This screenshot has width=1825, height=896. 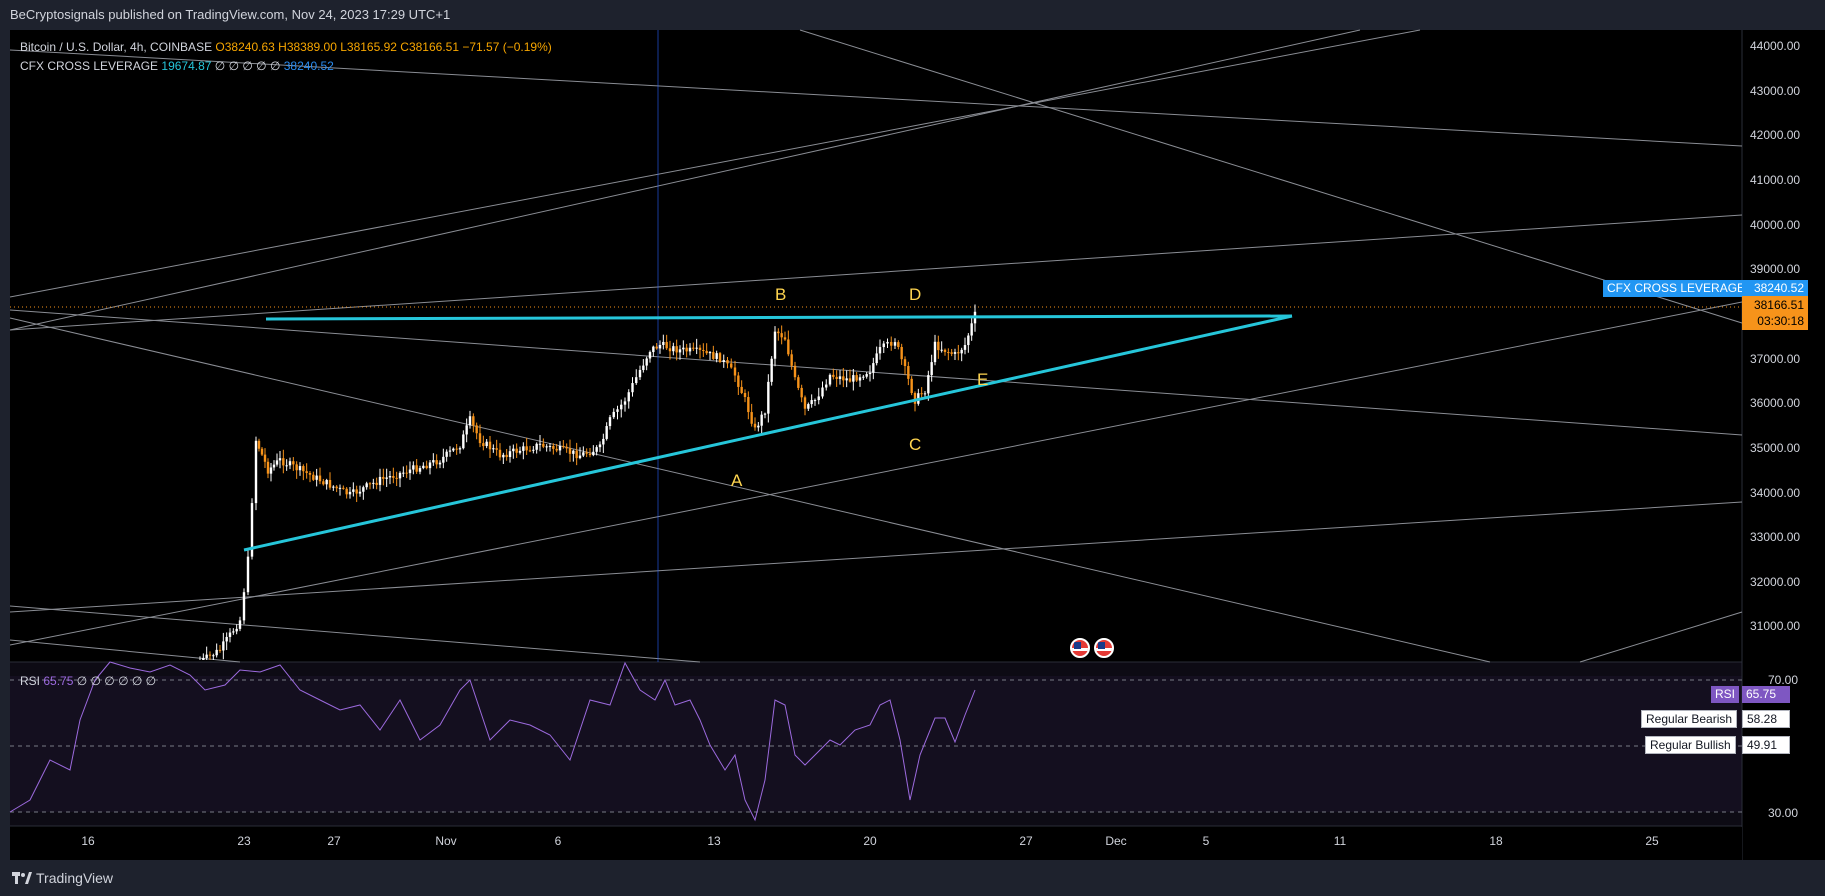 I want to click on rsi-legend: RSI 65.75 ∅ ∅ ∅ ∅ ∅ ∅, so click(x=88, y=681).